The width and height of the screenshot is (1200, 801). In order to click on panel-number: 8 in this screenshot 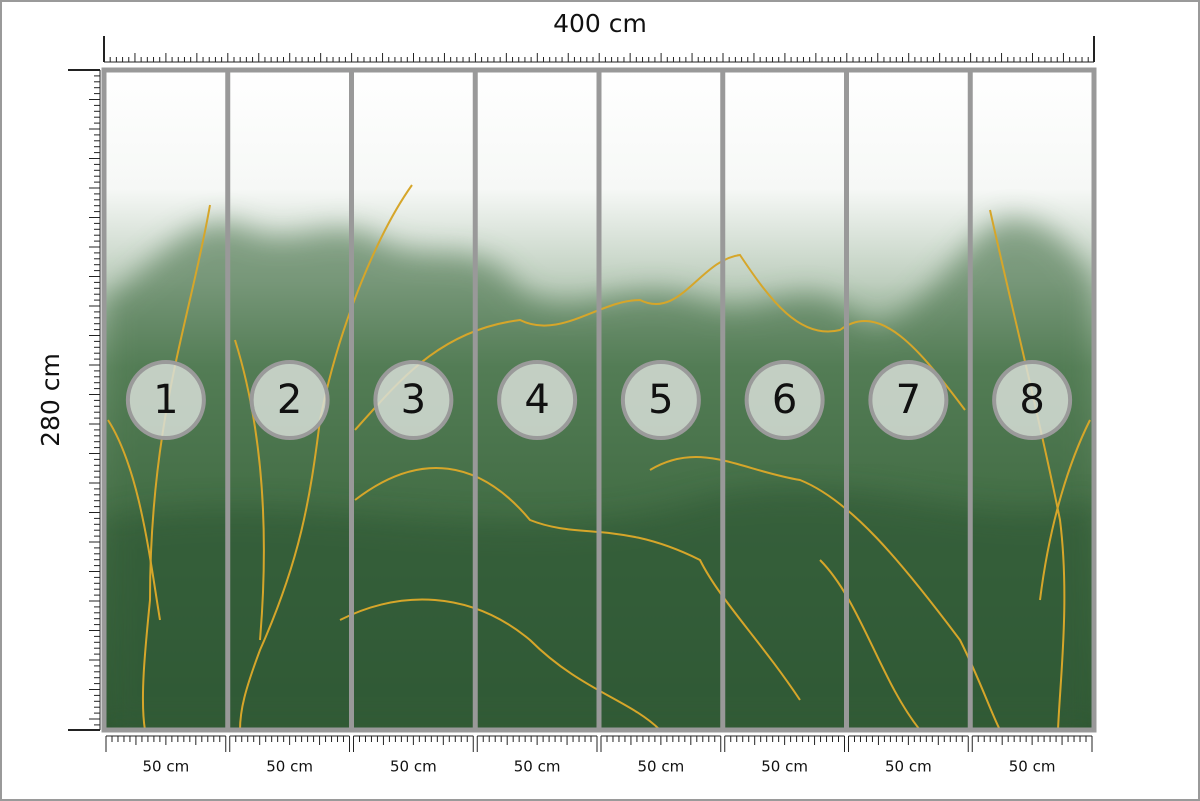, I will do `click(1031, 400)`.